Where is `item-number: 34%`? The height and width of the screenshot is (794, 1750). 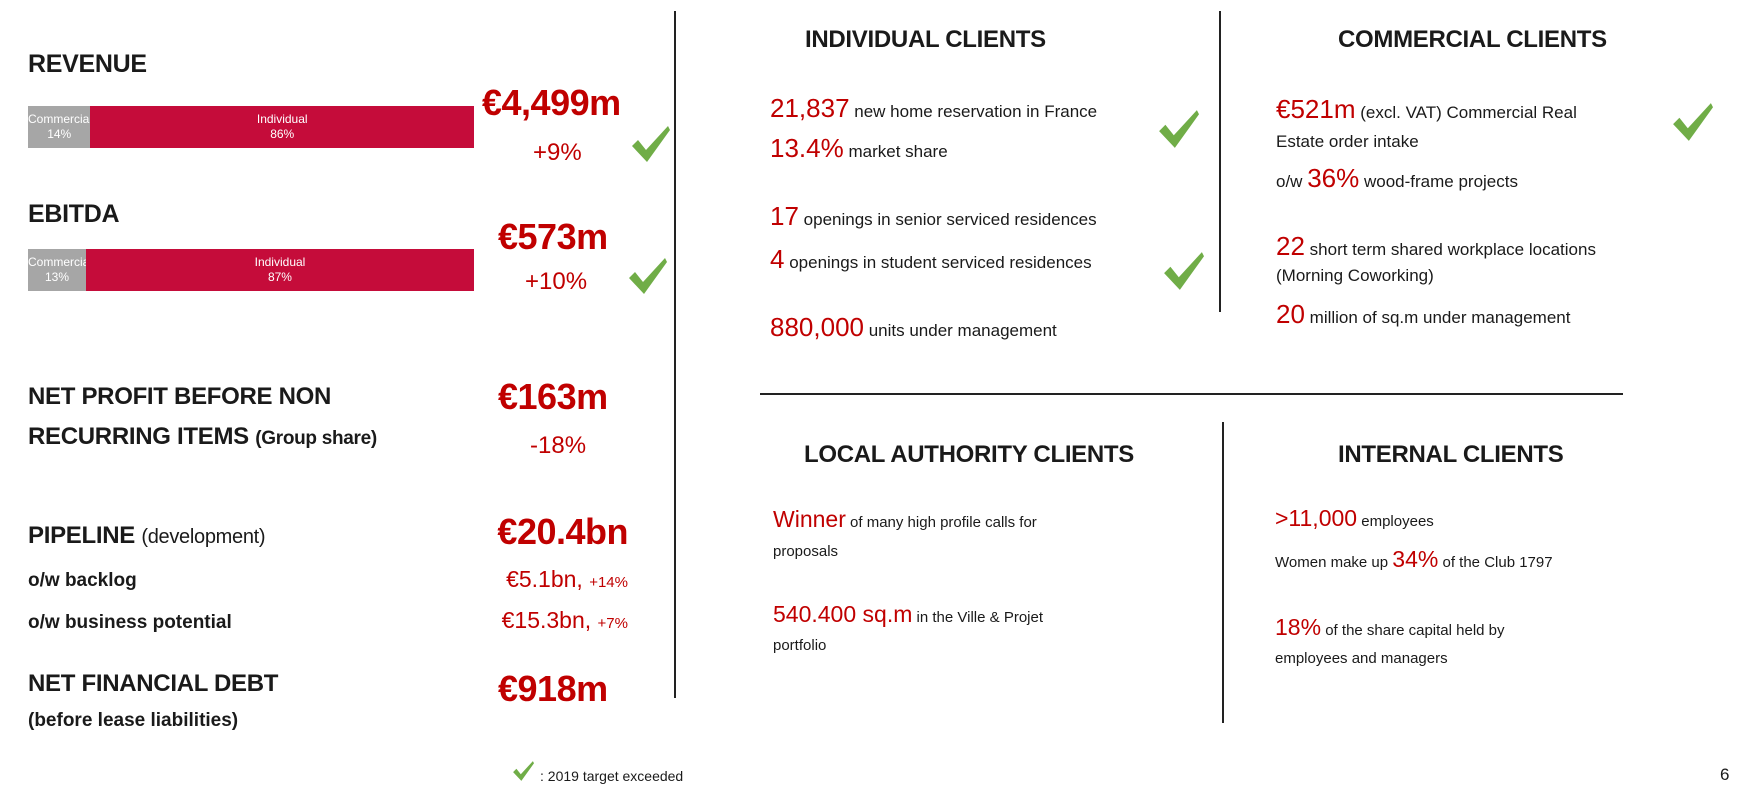
item-number: 34% is located at coordinates (1415, 559).